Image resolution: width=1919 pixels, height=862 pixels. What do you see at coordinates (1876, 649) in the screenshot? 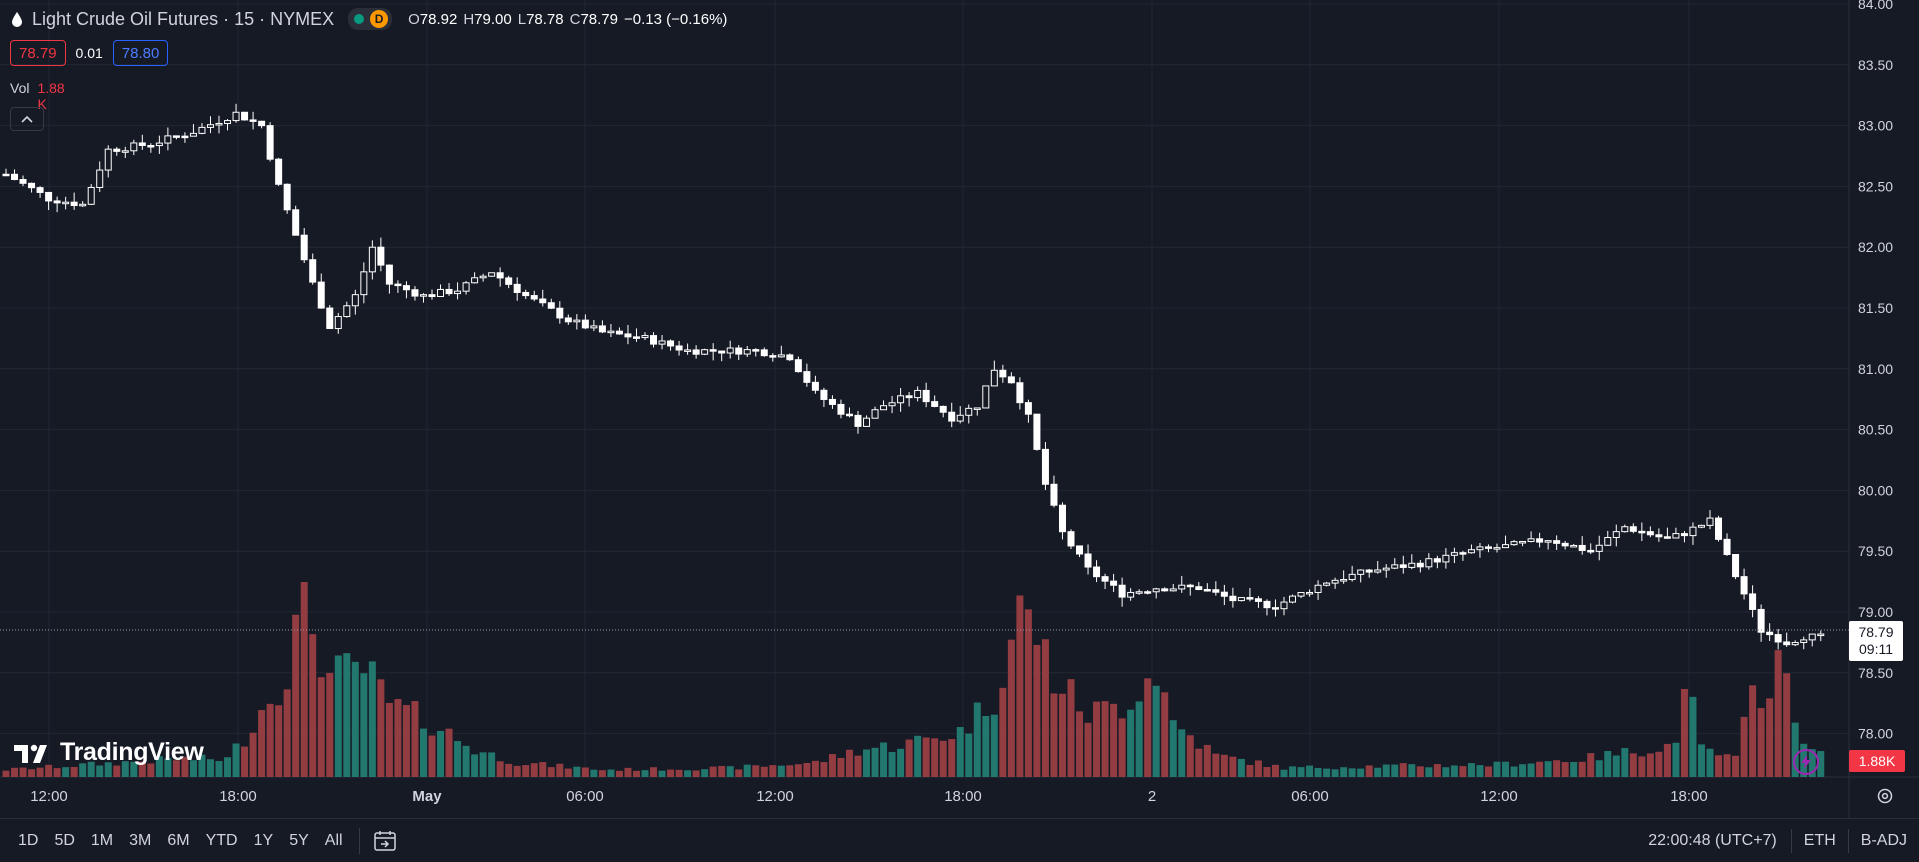
I see `bar-countdown: 09:11` at bounding box center [1876, 649].